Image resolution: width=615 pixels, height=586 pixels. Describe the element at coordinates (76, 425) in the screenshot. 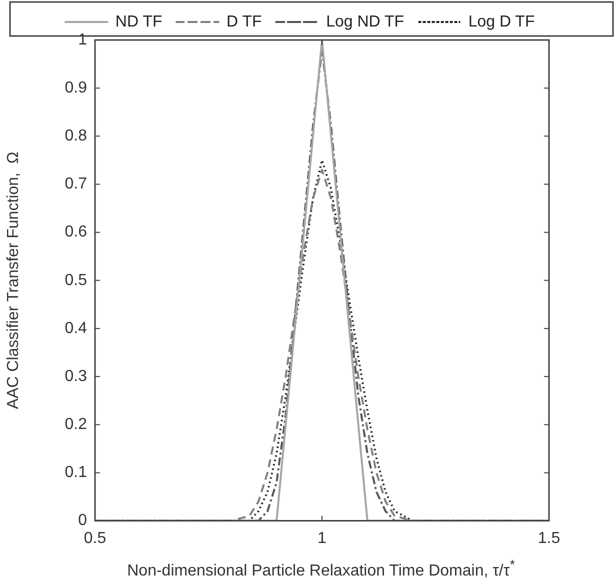

I see `y-tick-label: 0.2` at that location.